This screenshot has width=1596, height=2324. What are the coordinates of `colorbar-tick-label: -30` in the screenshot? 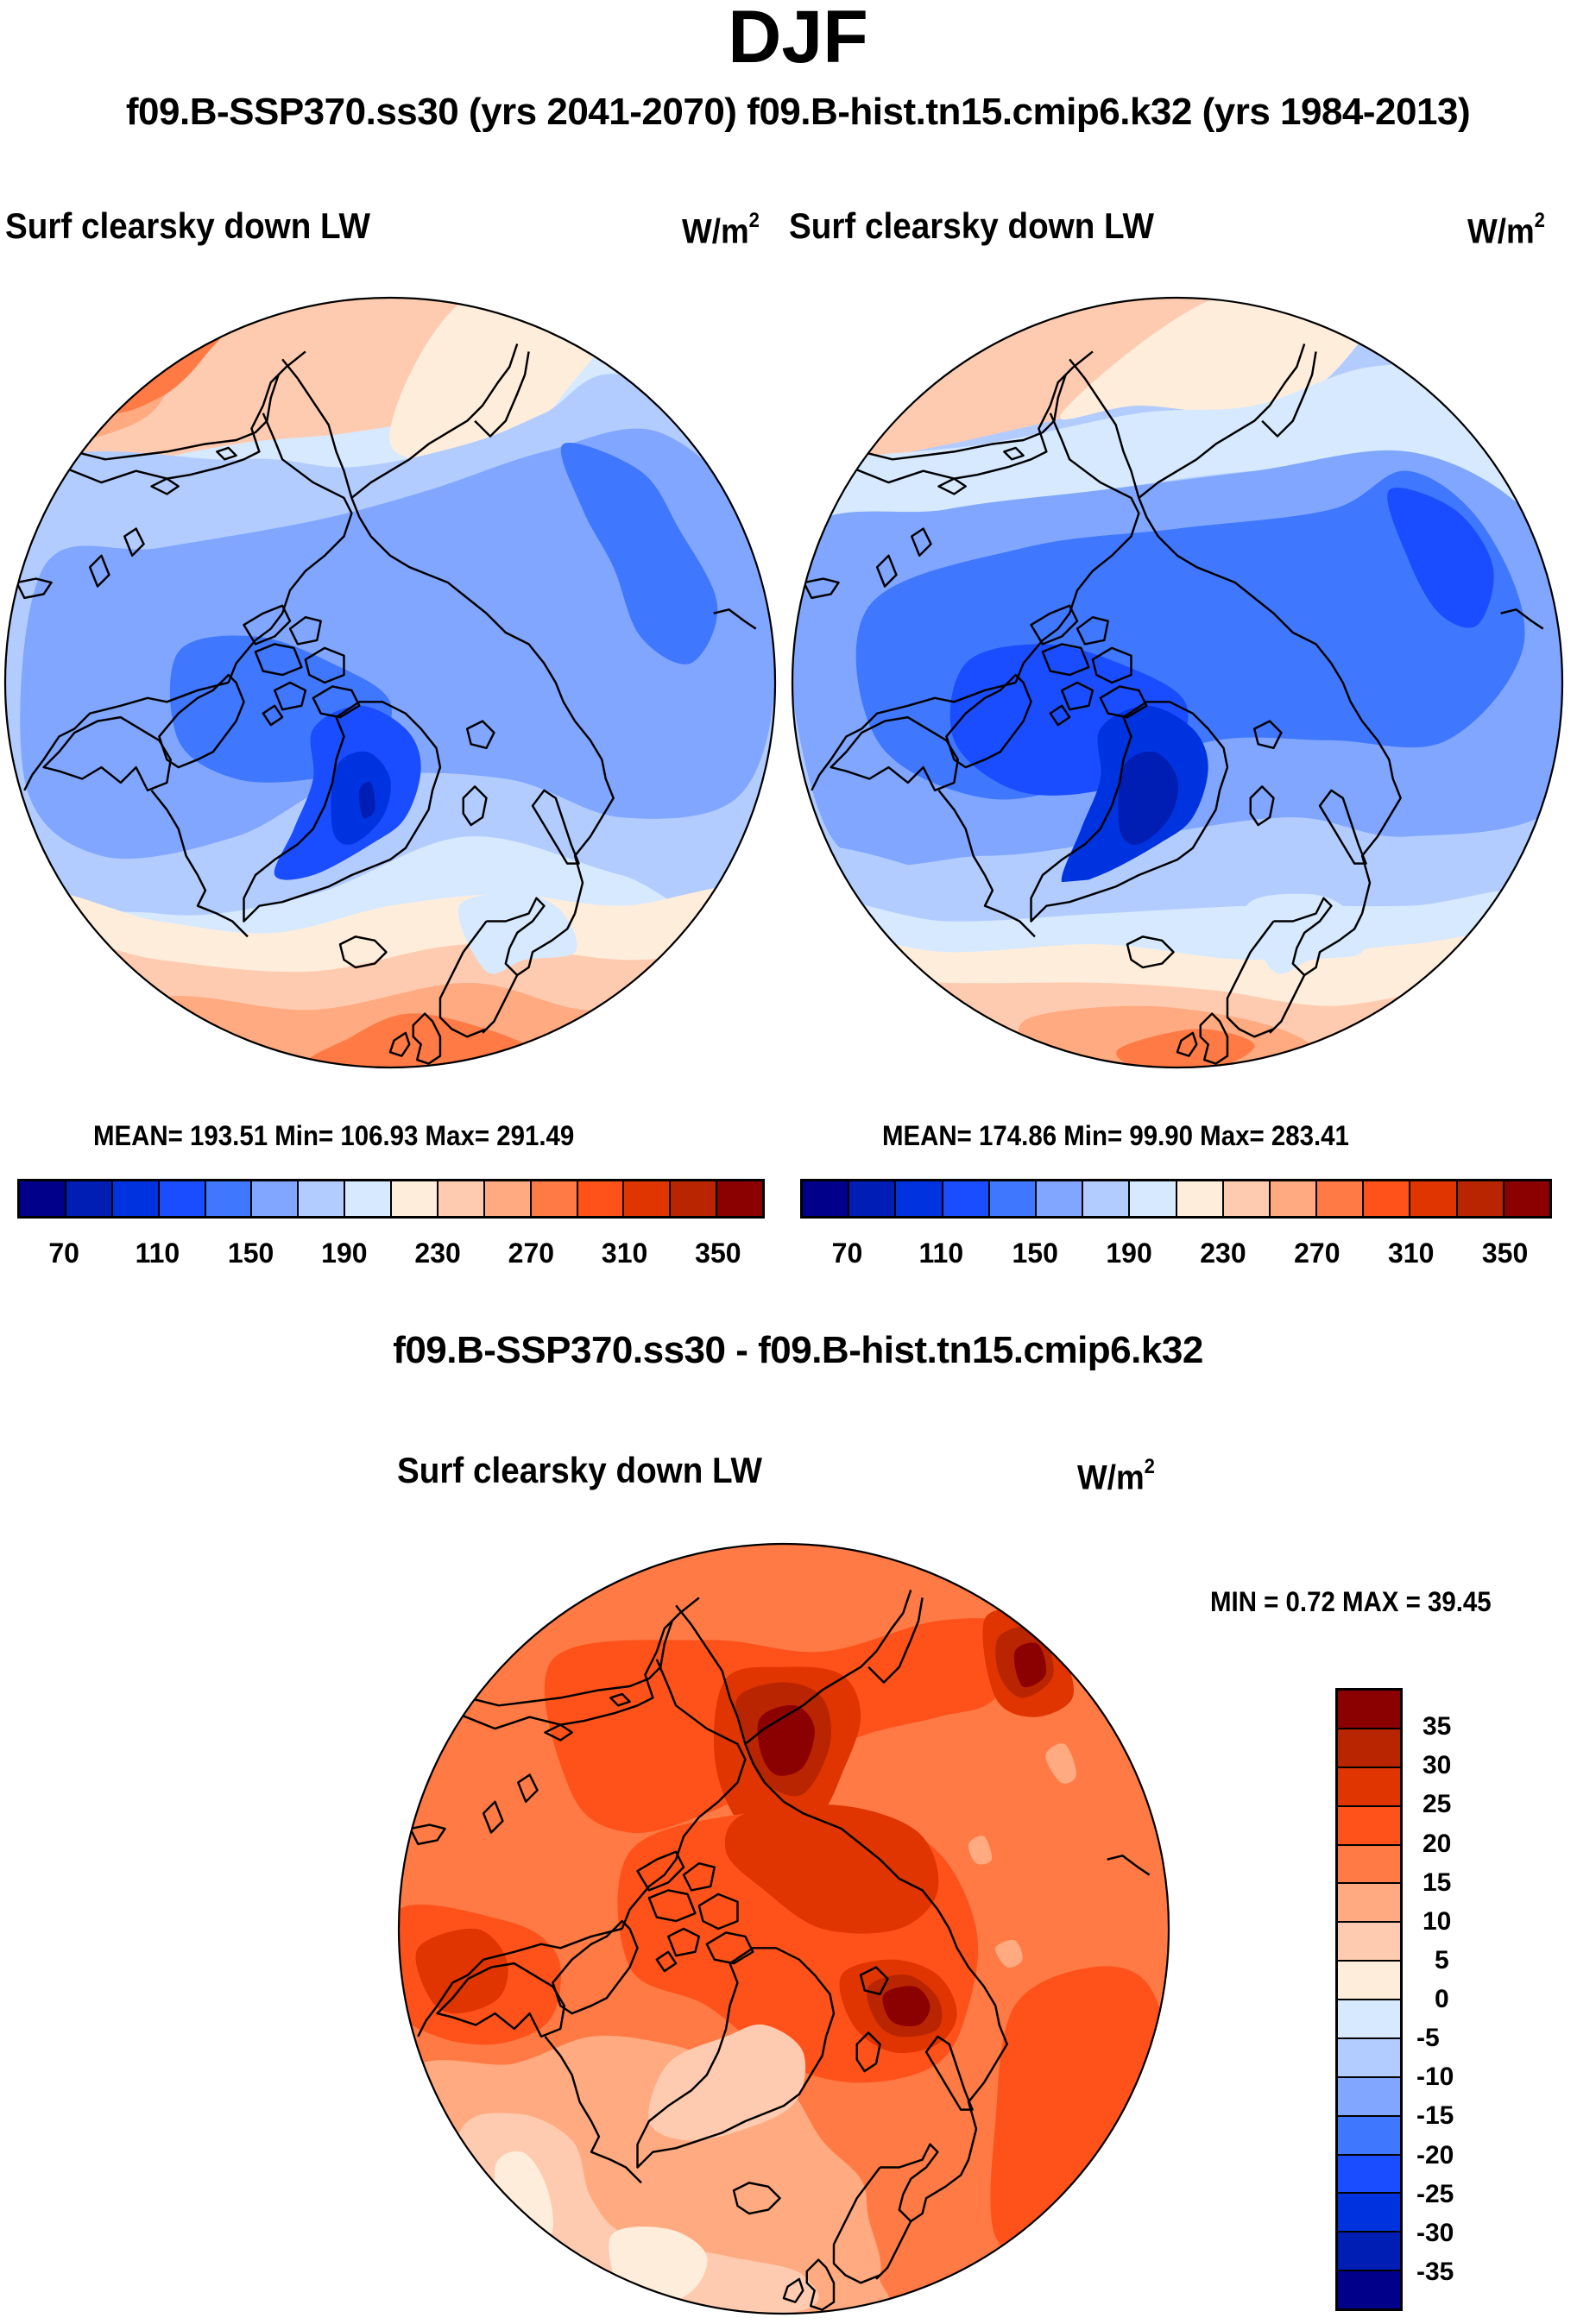 It's located at (1435, 2232).